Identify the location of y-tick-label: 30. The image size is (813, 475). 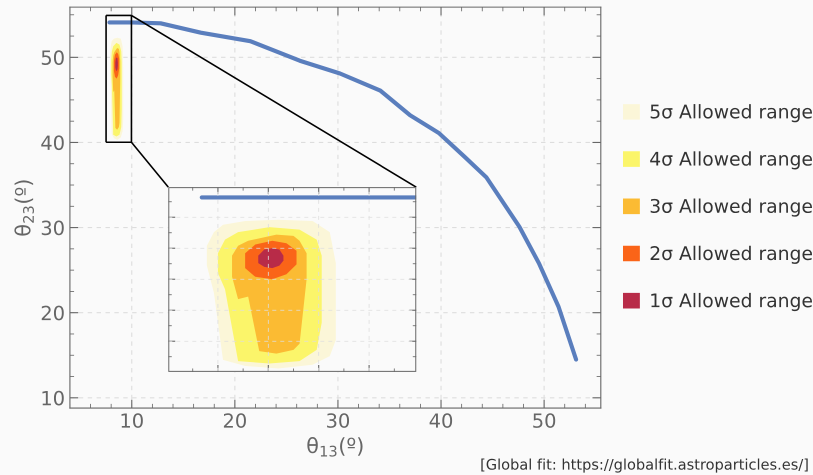
(53, 228).